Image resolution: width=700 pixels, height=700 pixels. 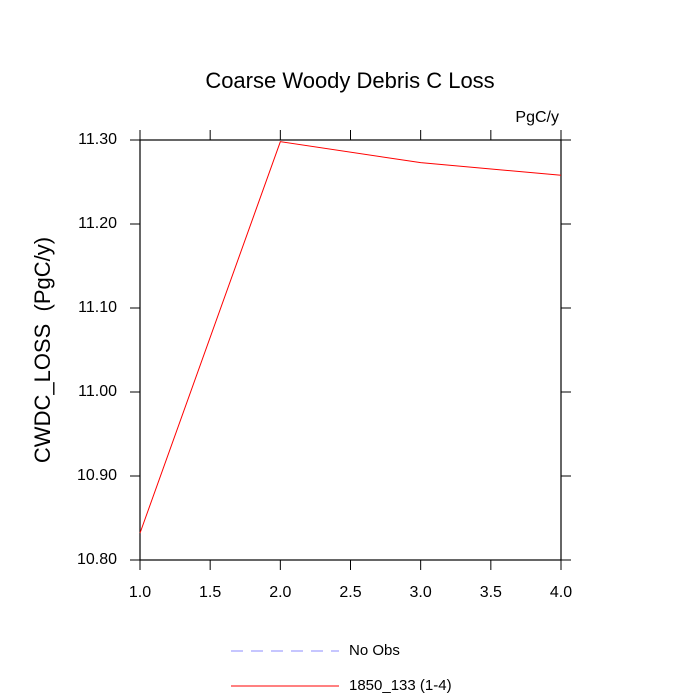 What do you see at coordinates (97, 223) in the screenshot?
I see `y-tick-label: 11.20` at bounding box center [97, 223].